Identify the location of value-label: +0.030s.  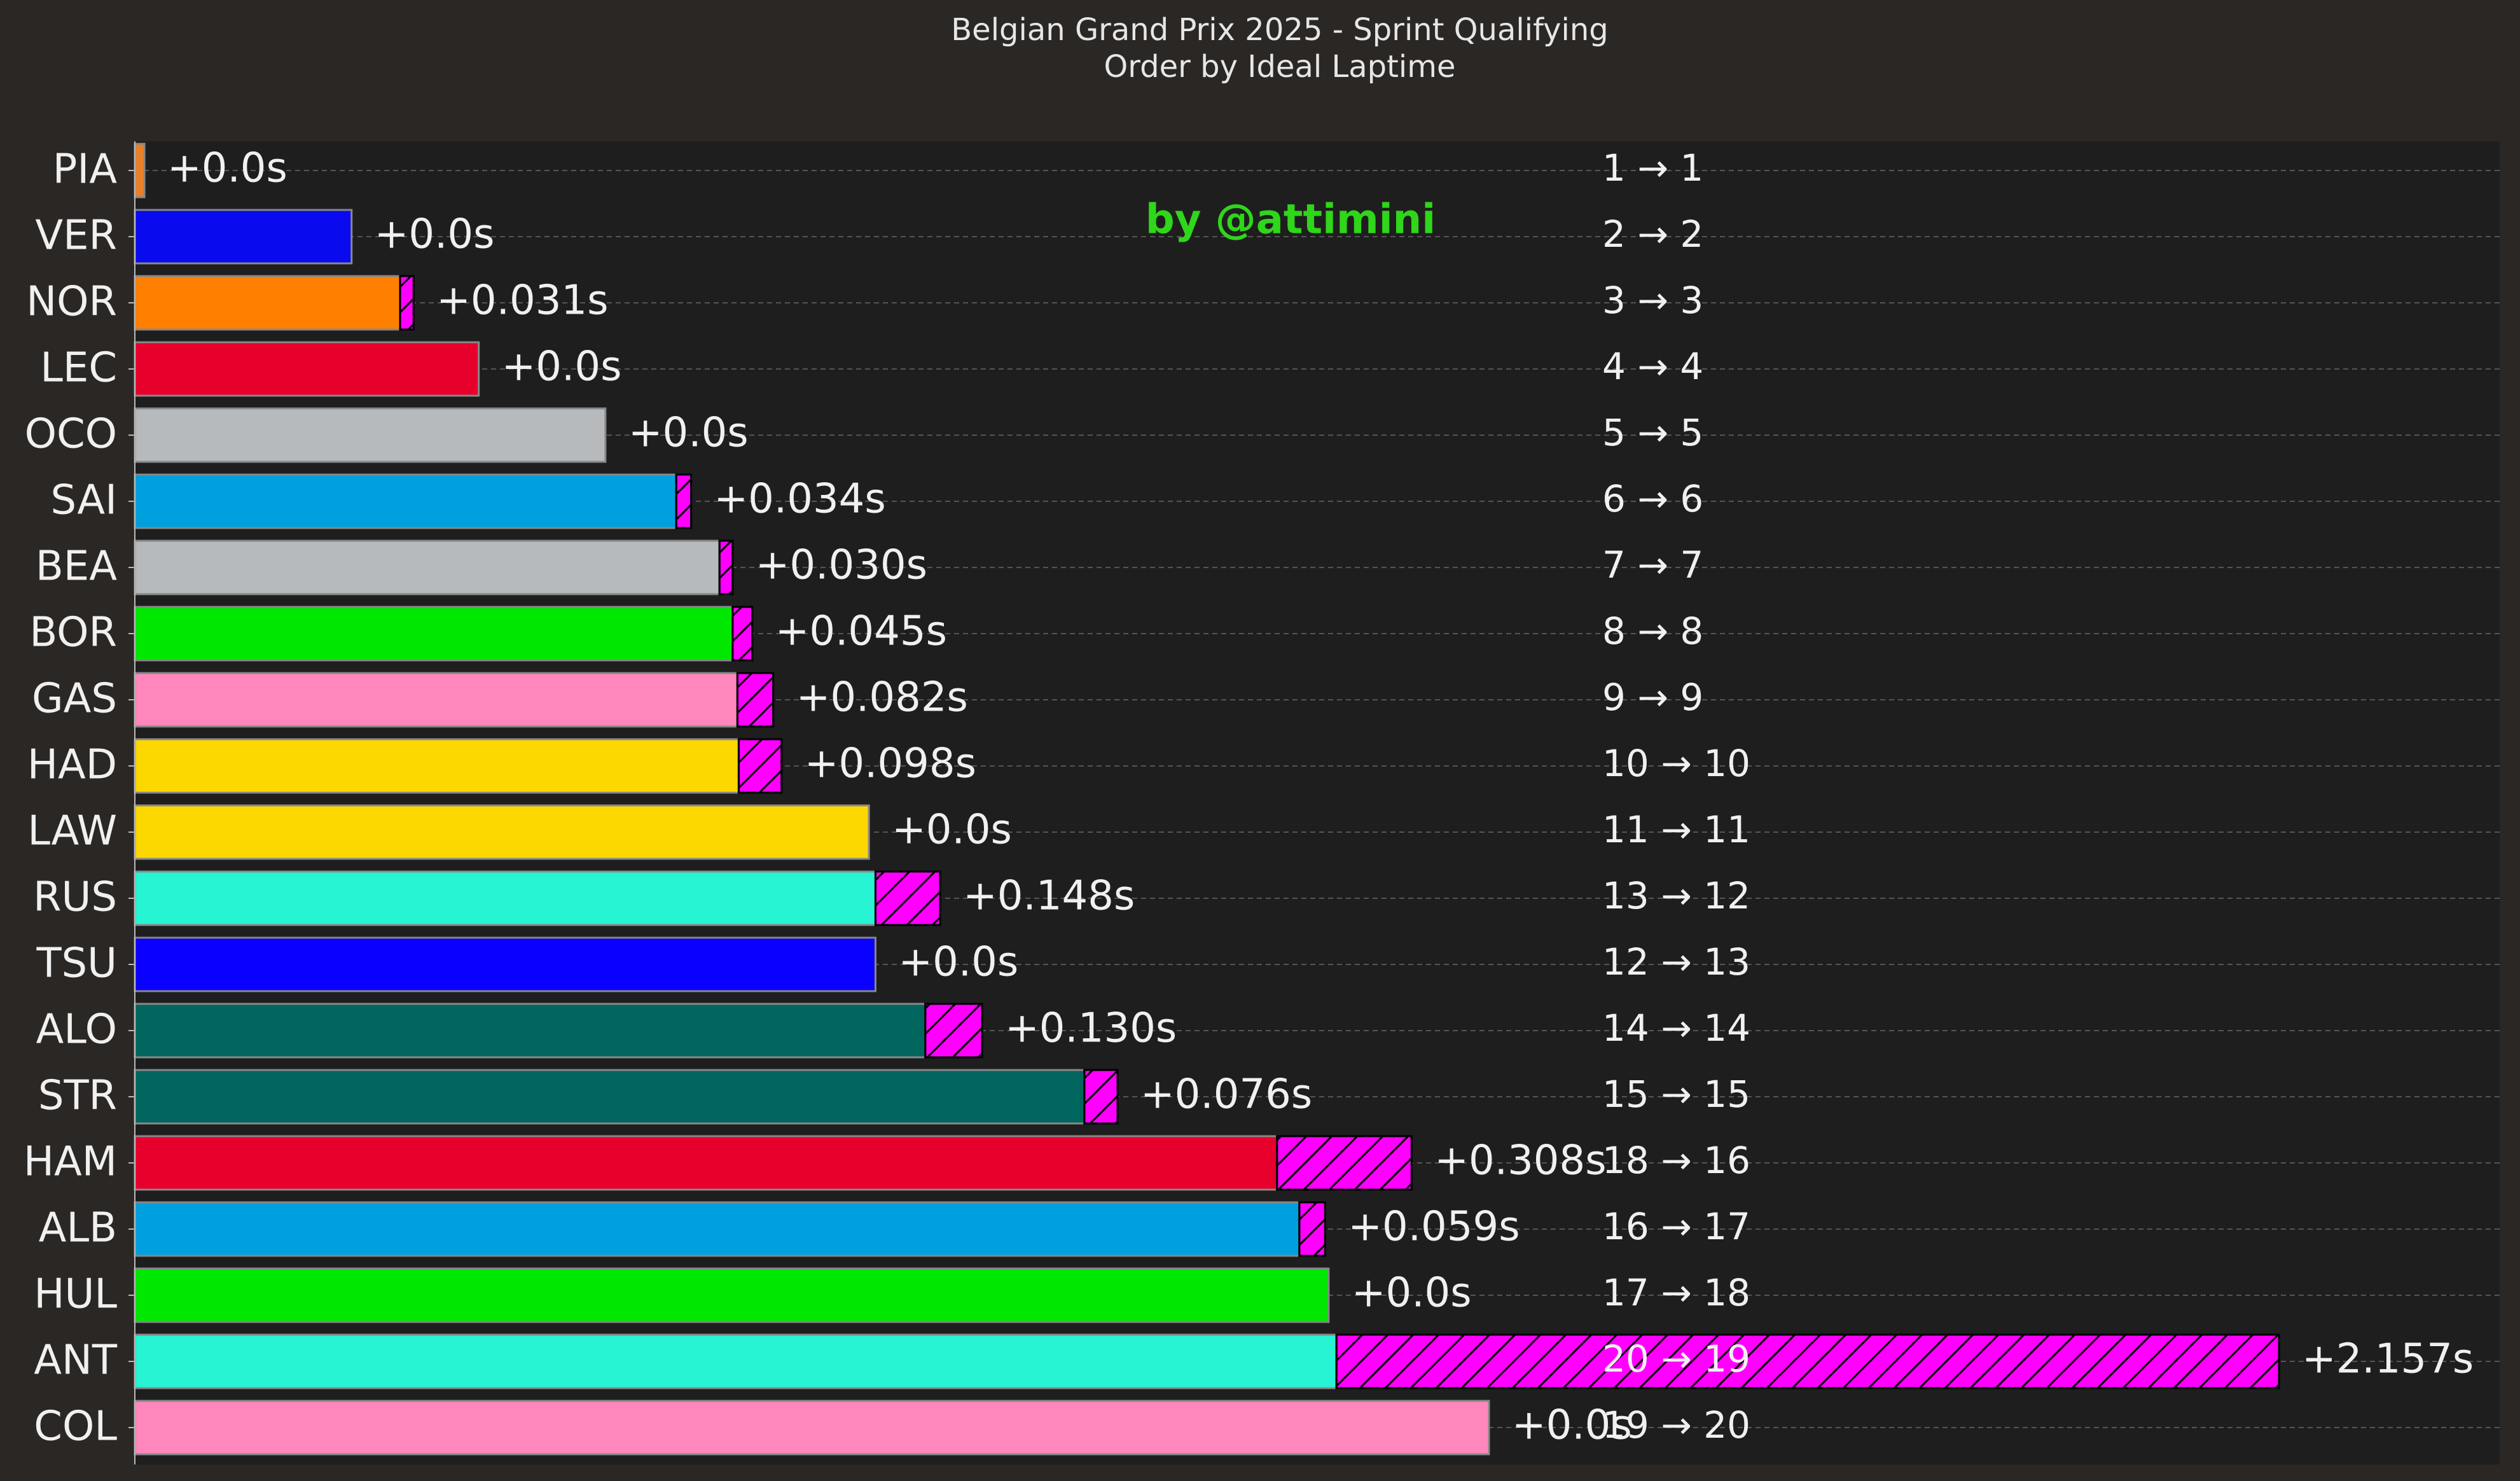
(841, 565).